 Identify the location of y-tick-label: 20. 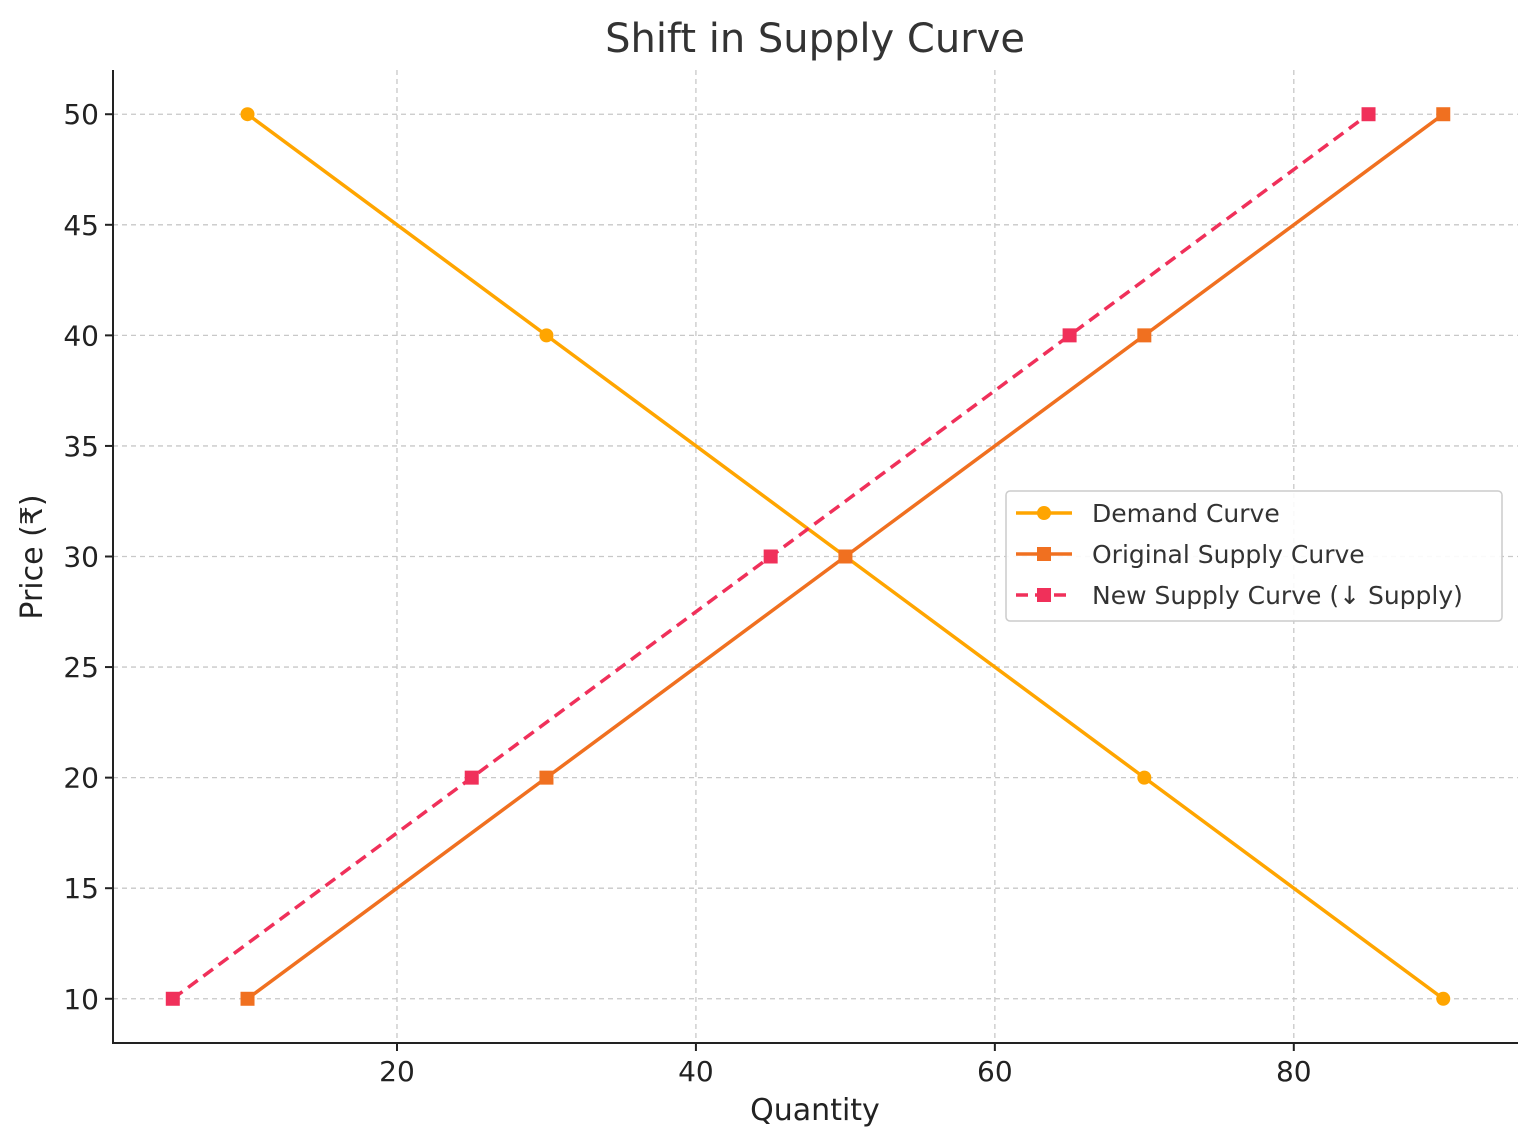
(81, 778).